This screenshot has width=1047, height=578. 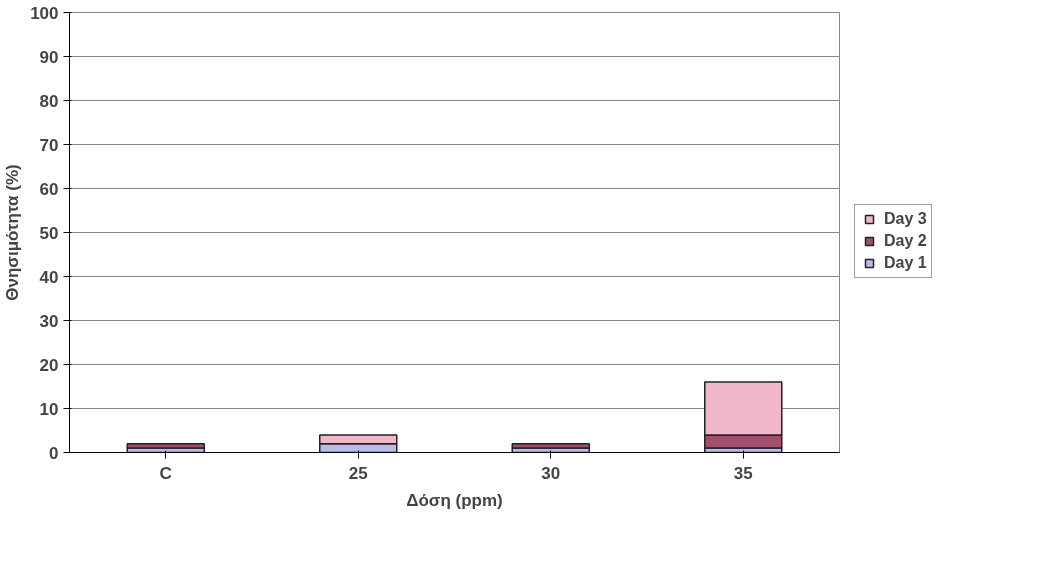 I want to click on y-tick-label: 50, so click(x=49, y=233).